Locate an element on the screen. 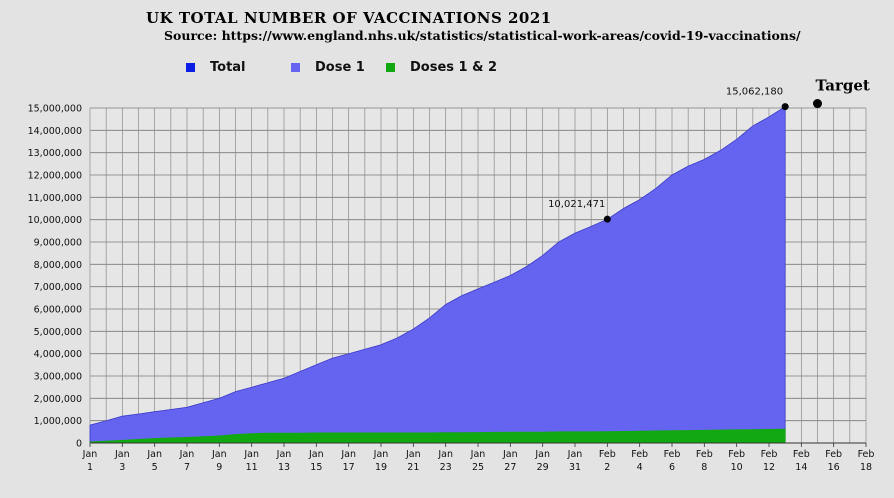  legend-item-dose1: Dose 1 is located at coordinates (328, 67).